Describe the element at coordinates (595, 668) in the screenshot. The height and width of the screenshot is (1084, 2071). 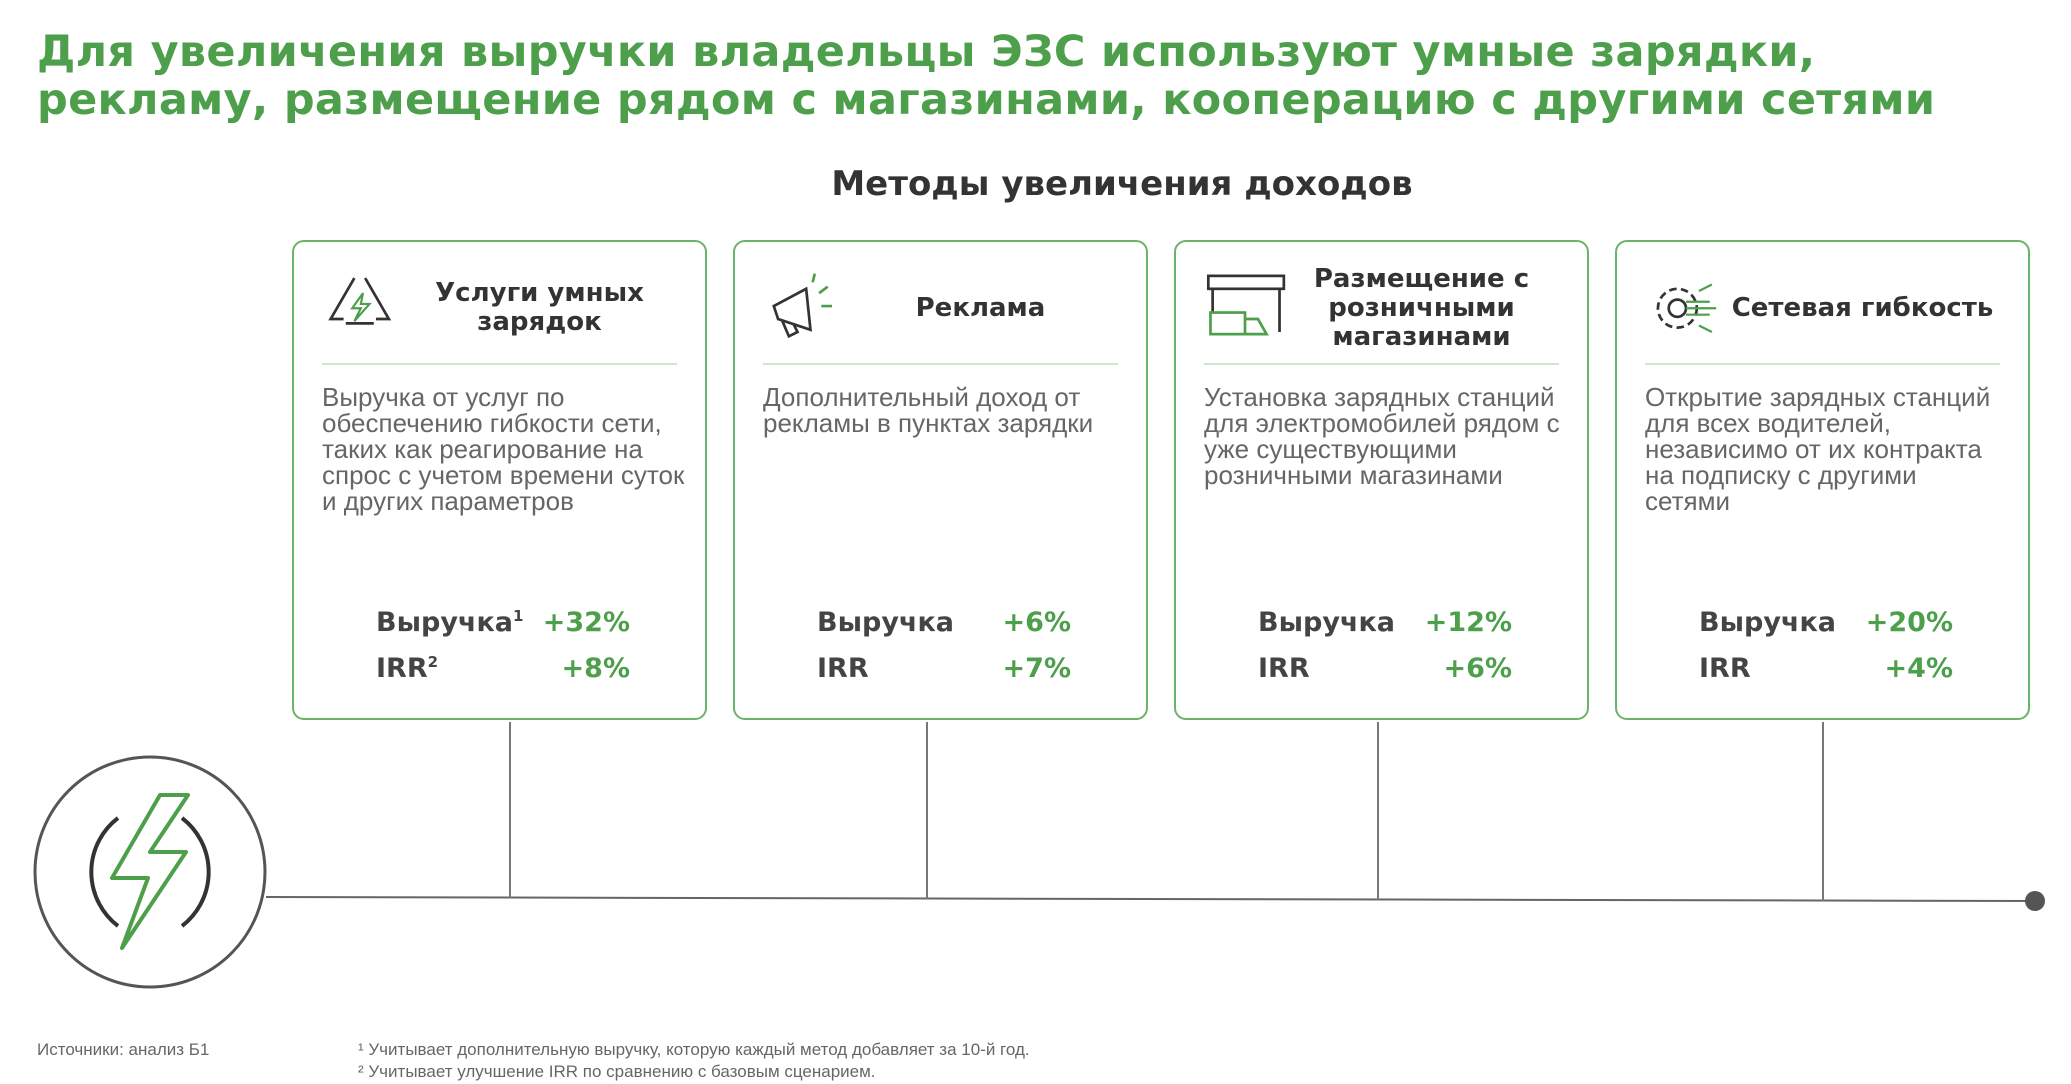
I see `metric-value: +8%` at that location.